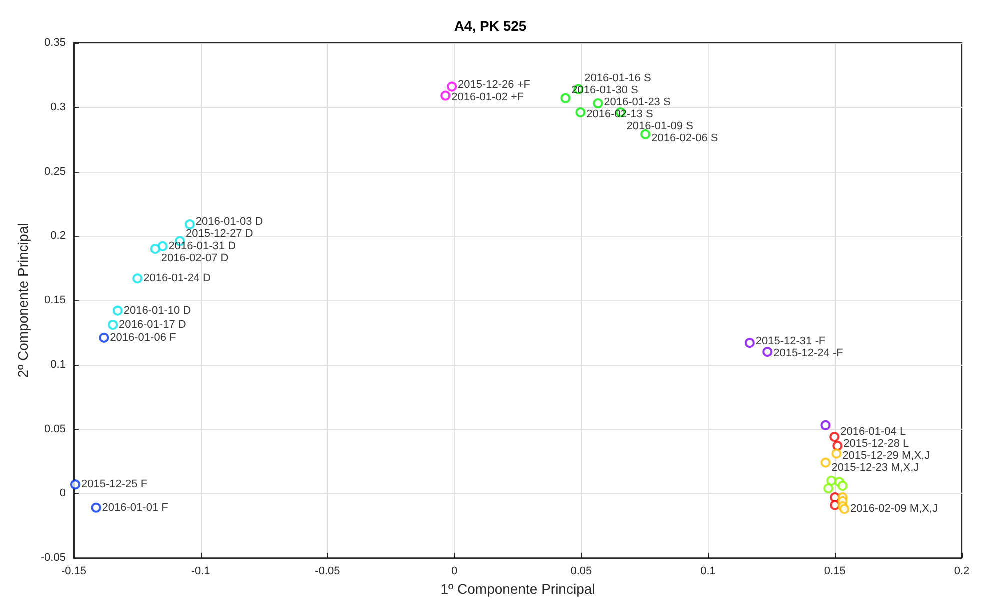 This screenshot has height=609, width=981. What do you see at coordinates (55, 172) in the screenshot?
I see `y-tick-label: 0.25` at bounding box center [55, 172].